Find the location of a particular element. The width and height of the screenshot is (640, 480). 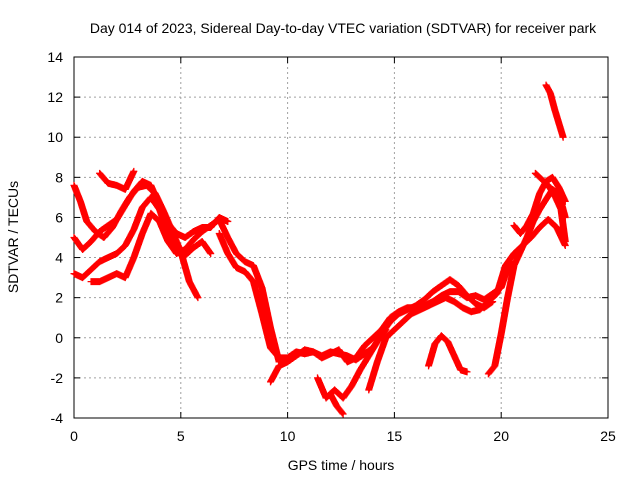

y-tick-label: -4 is located at coordinates (57, 418).